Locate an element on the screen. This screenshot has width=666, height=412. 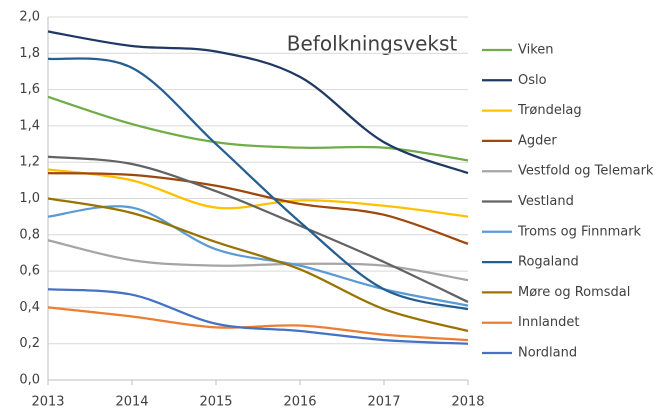
y-tick-label: 1,0 is located at coordinates (29, 198).